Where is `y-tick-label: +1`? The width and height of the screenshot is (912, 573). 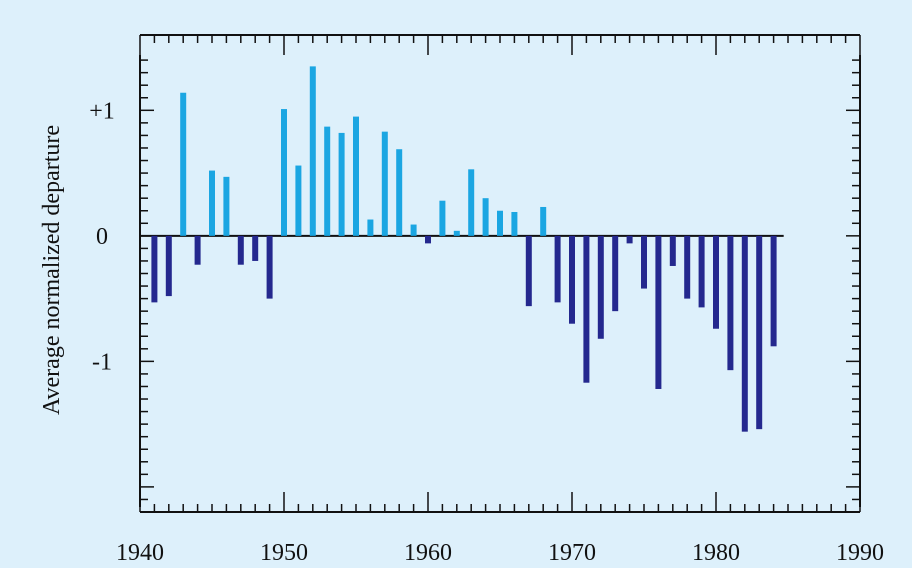
y-tick-label: +1 is located at coordinates (102, 111).